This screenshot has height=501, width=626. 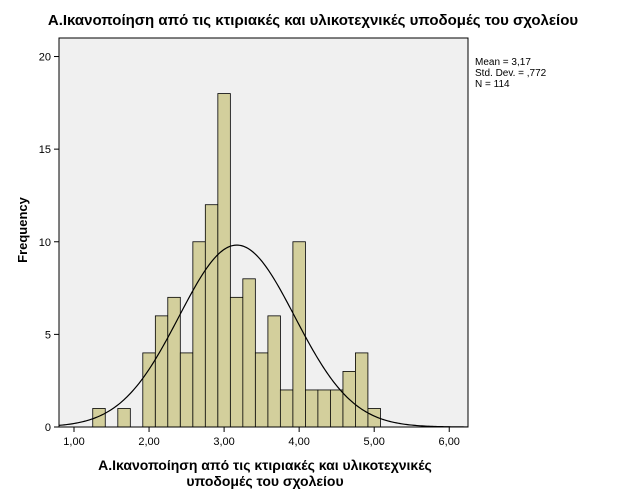 What do you see at coordinates (265, 481) in the screenshot?
I see `x-axis-label-line-2: υποδομές του σχολείου` at bounding box center [265, 481].